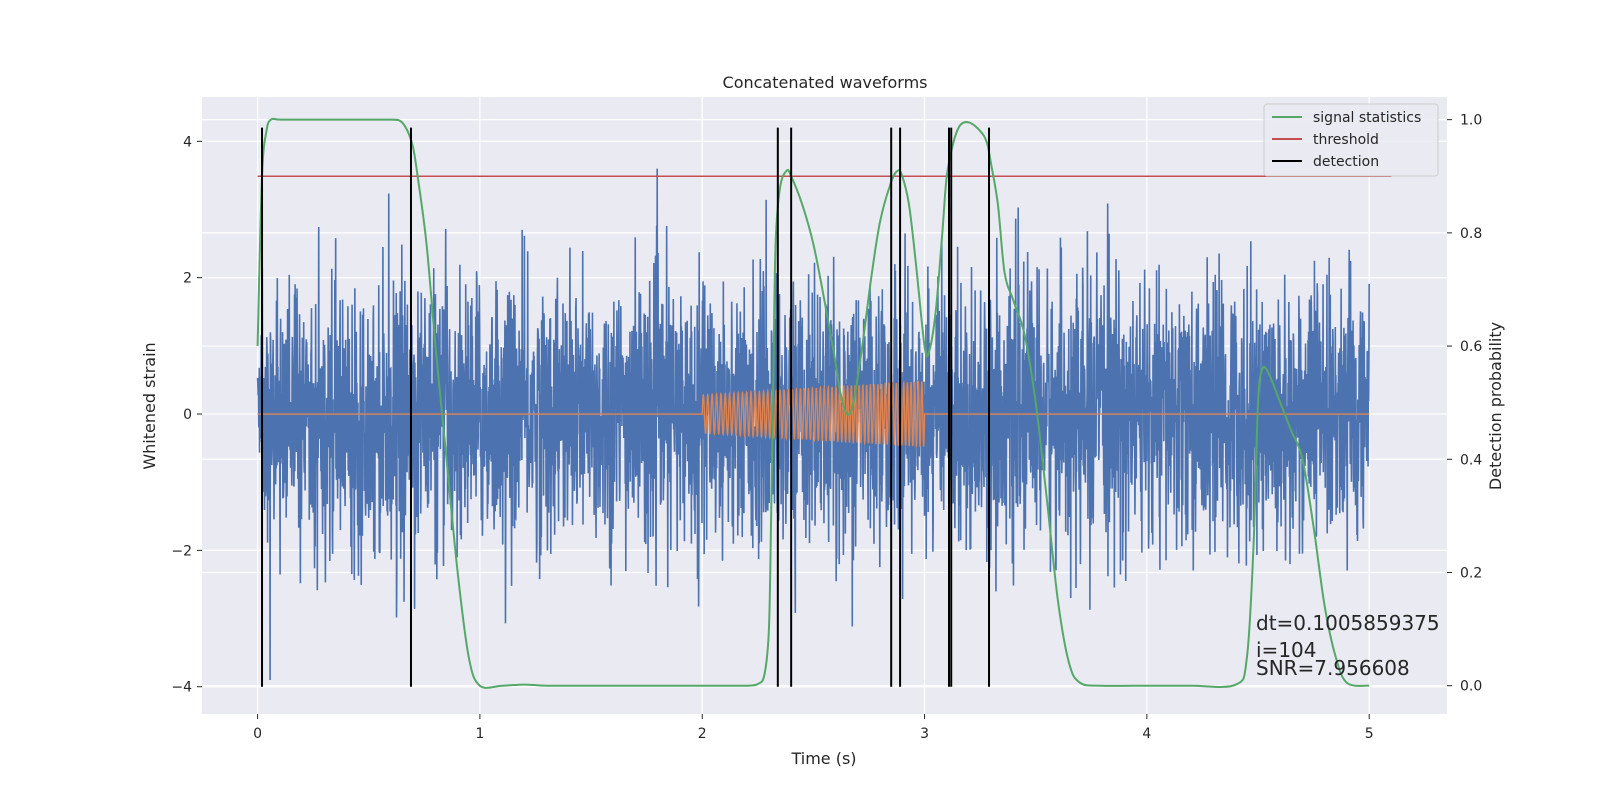 This screenshot has height=800, width=1600. Describe the element at coordinates (924, 734) in the screenshot. I see `x-tick-label: 3` at that location.